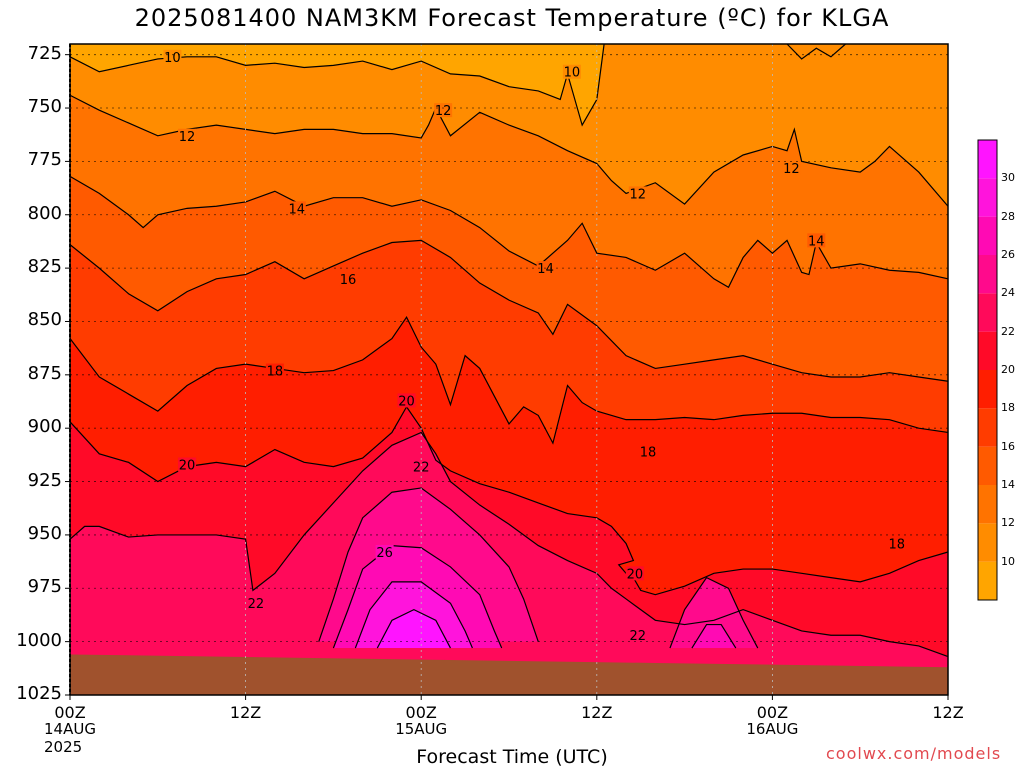 Image resolution: width=1024 pixels, height=768 pixels. Describe the element at coordinates (44, 373) in the screenshot. I see `y-tick-label: 875` at that location.